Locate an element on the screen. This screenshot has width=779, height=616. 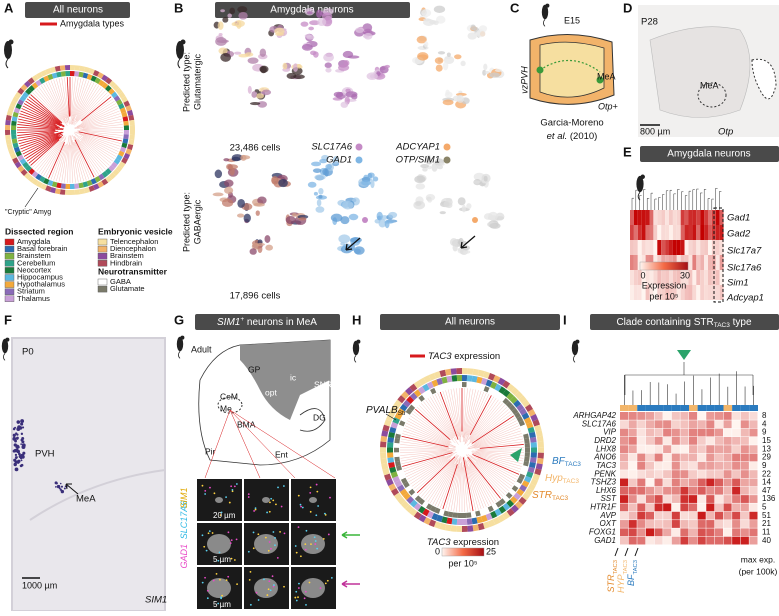
panel-label: E is located at coordinates (627, 151).